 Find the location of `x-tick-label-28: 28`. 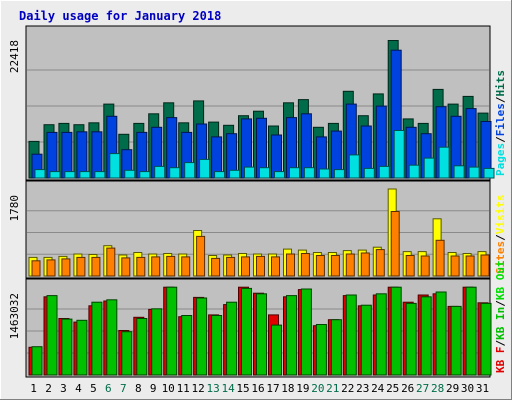

x-tick-label-28: 28 is located at coordinates (437, 388).